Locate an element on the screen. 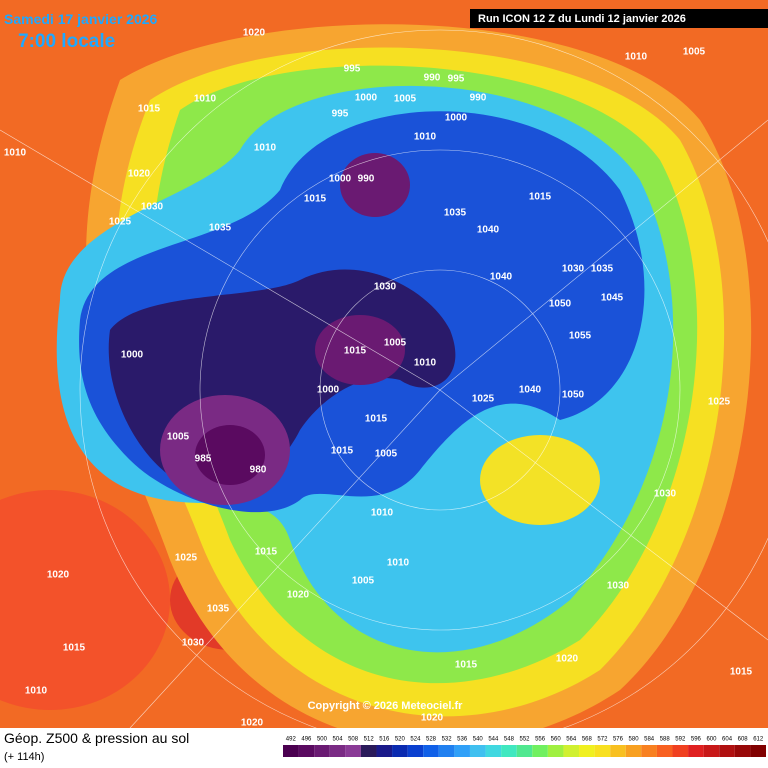 The image size is (768, 768). legend-label: 512 is located at coordinates (369, 740).